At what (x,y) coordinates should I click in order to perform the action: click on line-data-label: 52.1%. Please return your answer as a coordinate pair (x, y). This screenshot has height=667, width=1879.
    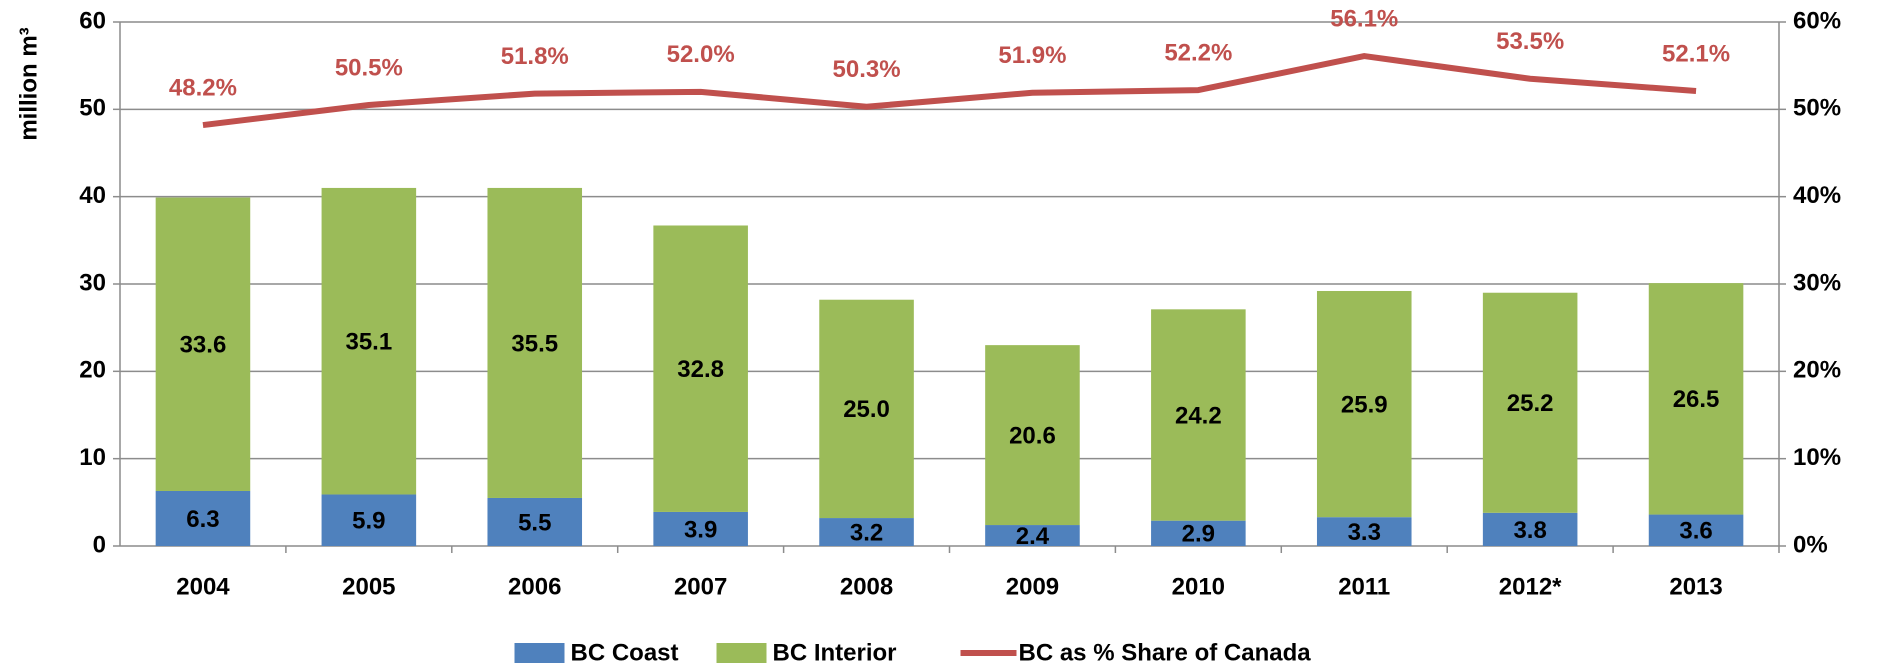
    Looking at the image, I should click on (1696, 53).